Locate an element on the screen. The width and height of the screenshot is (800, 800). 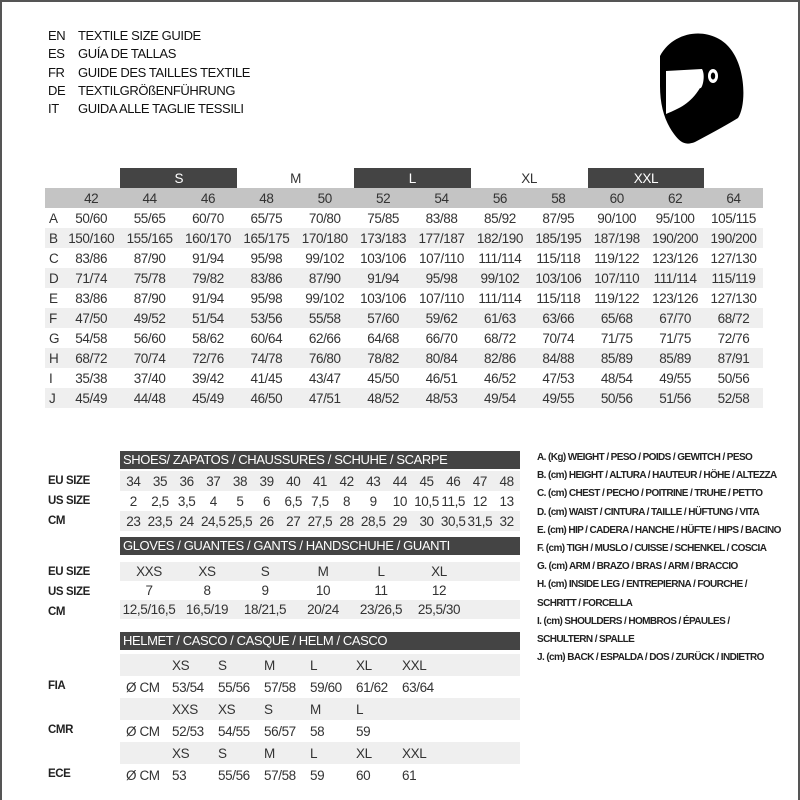
table-cell: 83/88 is located at coordinates (441, 218).